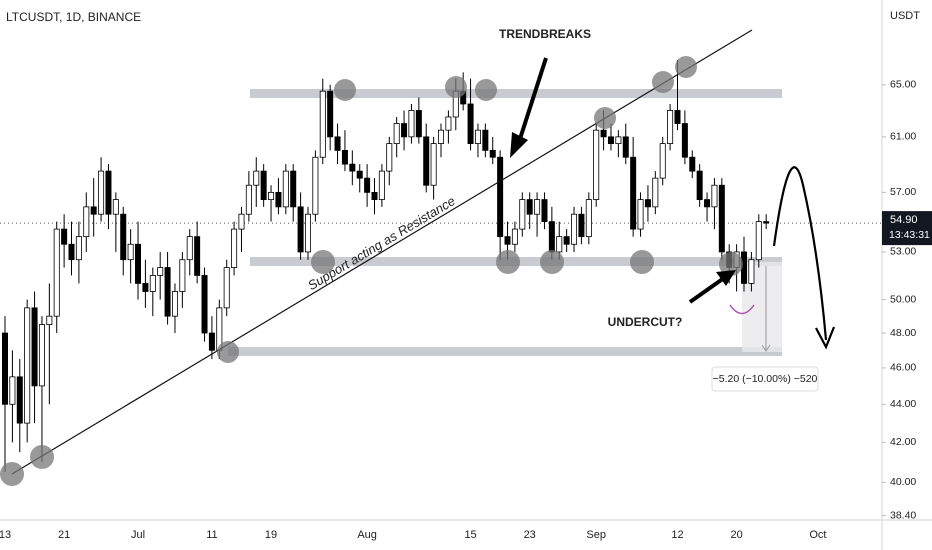 The image size is (932, 550). What do you see at coordinates (516, 93) in the screenshot?
I see `resistance-band` at bounding box center [516, 93].